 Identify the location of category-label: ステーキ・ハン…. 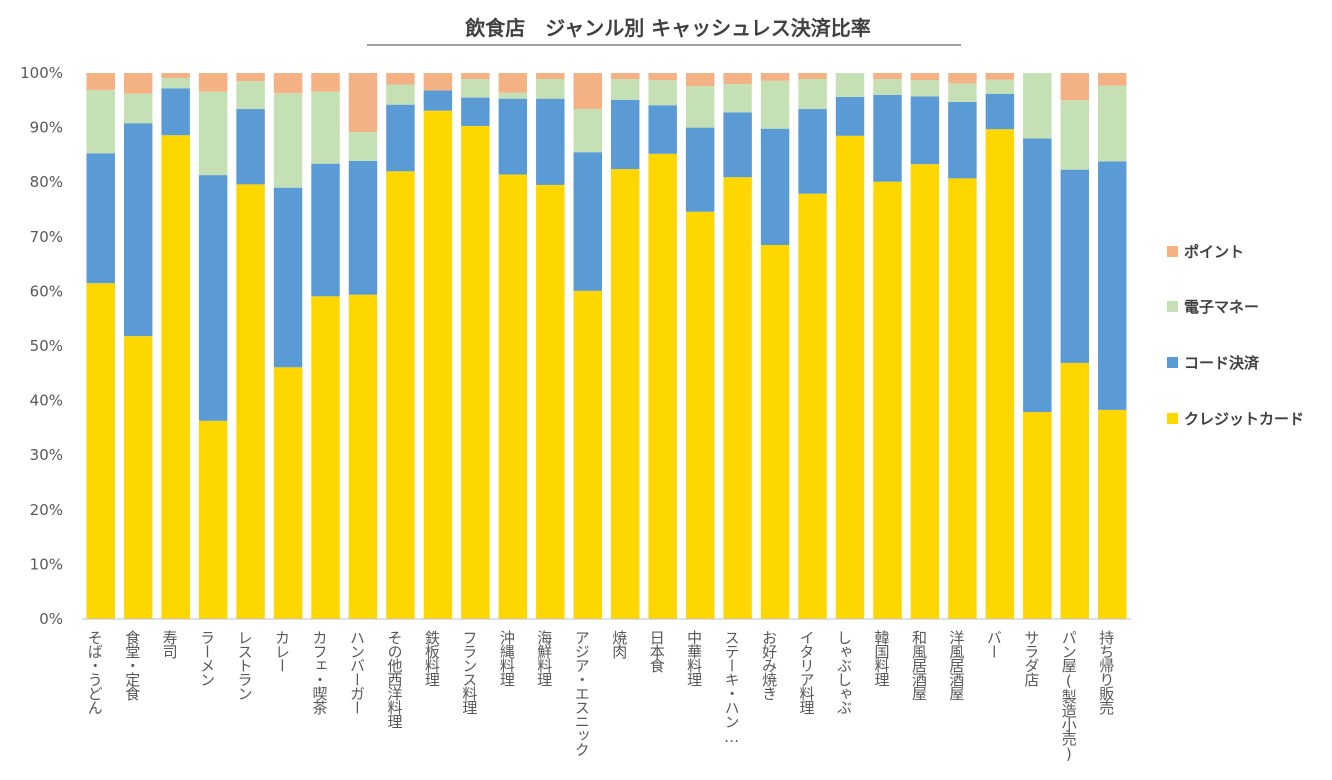
(732, 687).